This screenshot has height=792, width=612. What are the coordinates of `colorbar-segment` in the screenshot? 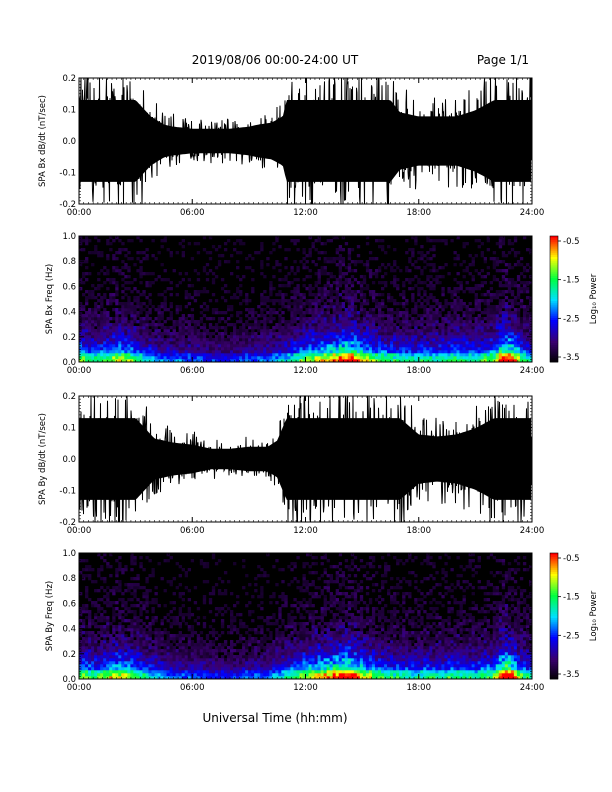 It's located at (554, 336).